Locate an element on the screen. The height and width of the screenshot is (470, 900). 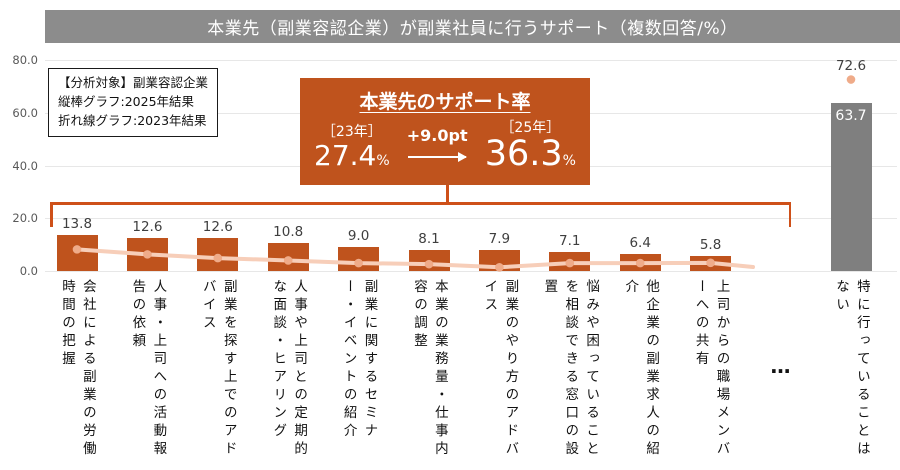
callout-2023-block: ［23年］ 27.4% is located at coordinates (352, 146).